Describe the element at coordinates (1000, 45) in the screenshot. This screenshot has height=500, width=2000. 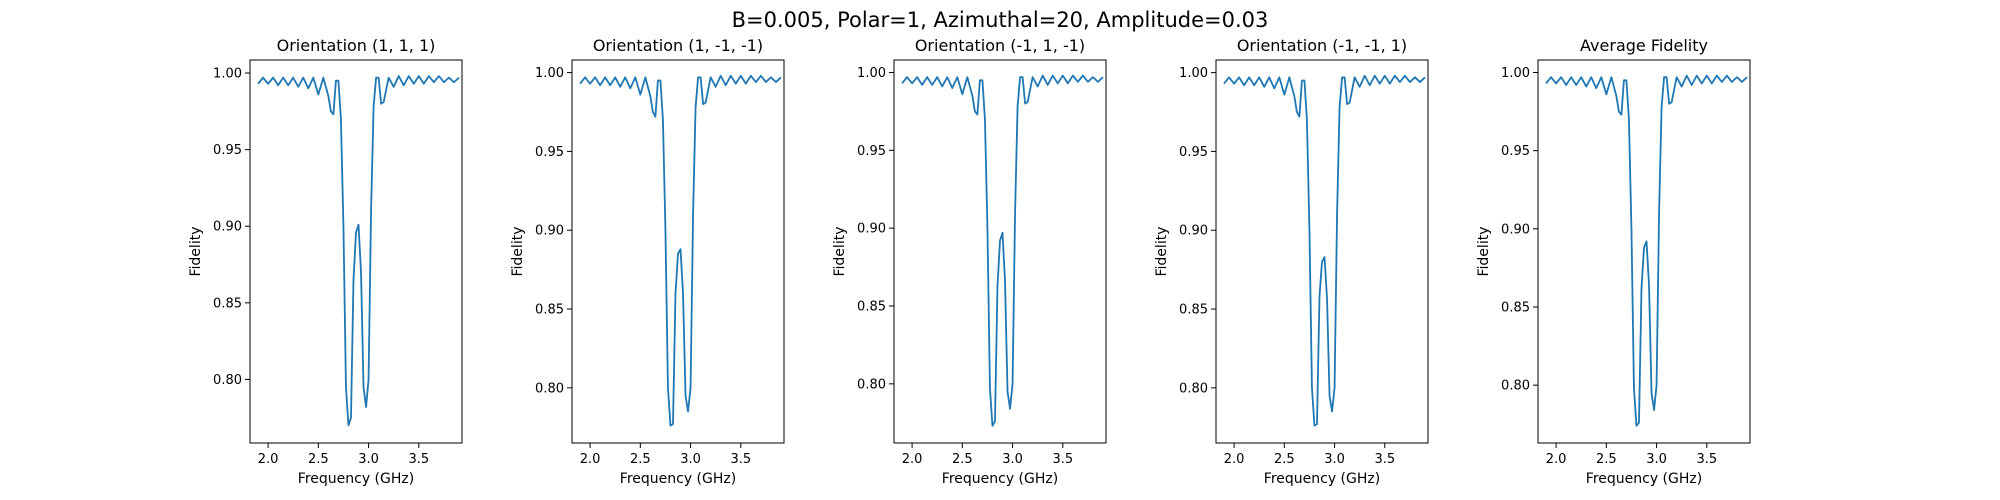
I see `subplot-title: Orientation (-1, 1, -1)` at that location.